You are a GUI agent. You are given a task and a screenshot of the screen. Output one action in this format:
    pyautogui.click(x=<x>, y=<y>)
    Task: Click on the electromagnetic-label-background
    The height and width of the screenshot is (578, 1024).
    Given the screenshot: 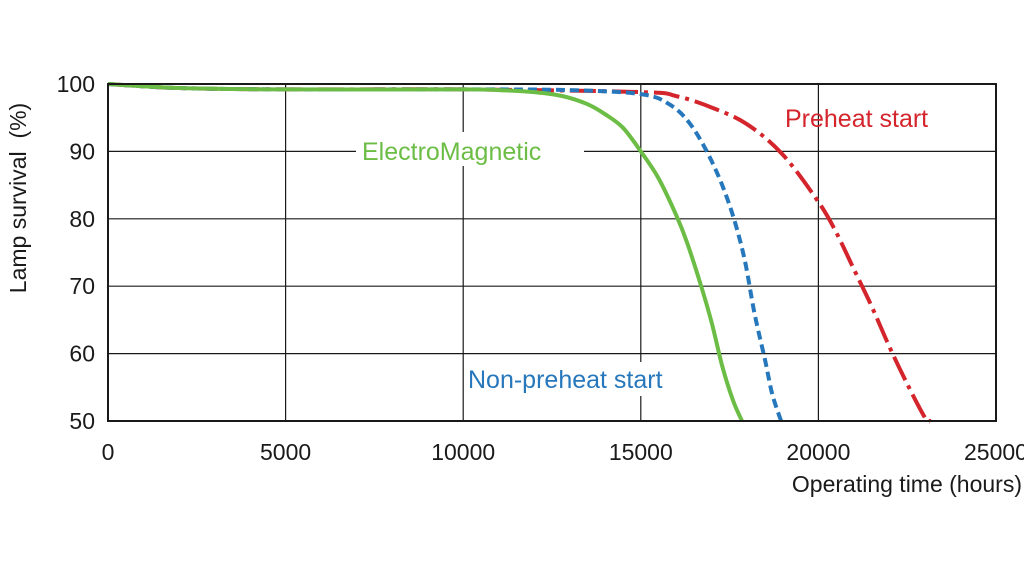 What is the action you would take?
    pyautogui.click(x=470, y=149)
    